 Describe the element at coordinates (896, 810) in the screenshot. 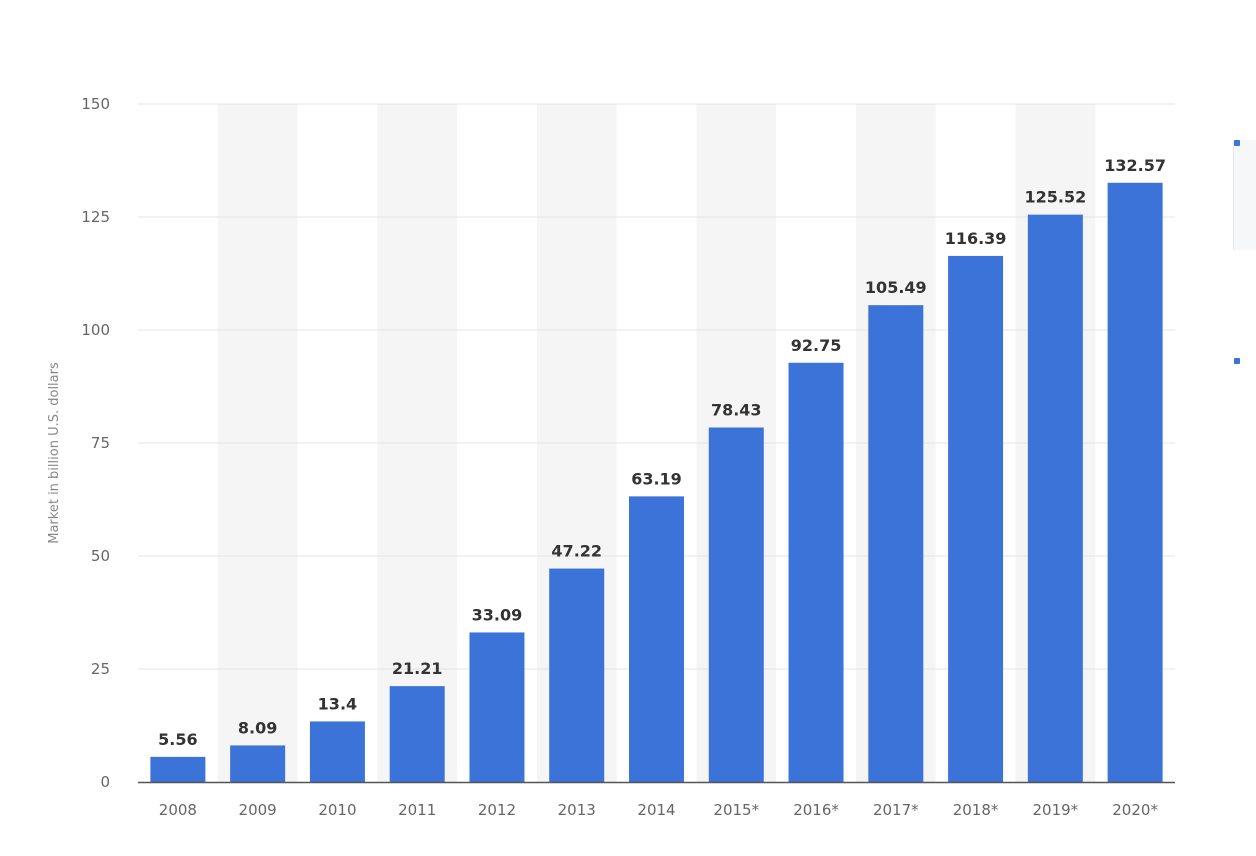

I see `x-tick-label: 2017*` at that location.